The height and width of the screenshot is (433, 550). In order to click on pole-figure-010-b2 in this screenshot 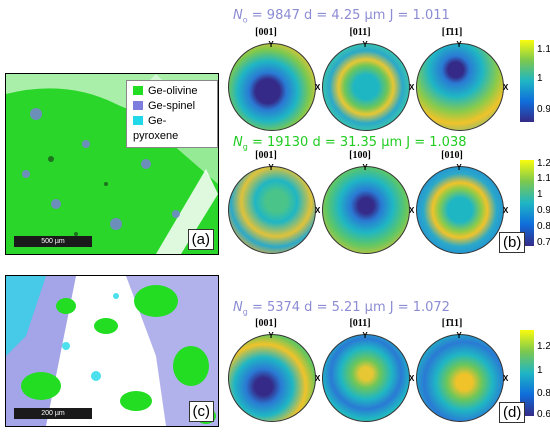, I will do `click(460, 210)`.